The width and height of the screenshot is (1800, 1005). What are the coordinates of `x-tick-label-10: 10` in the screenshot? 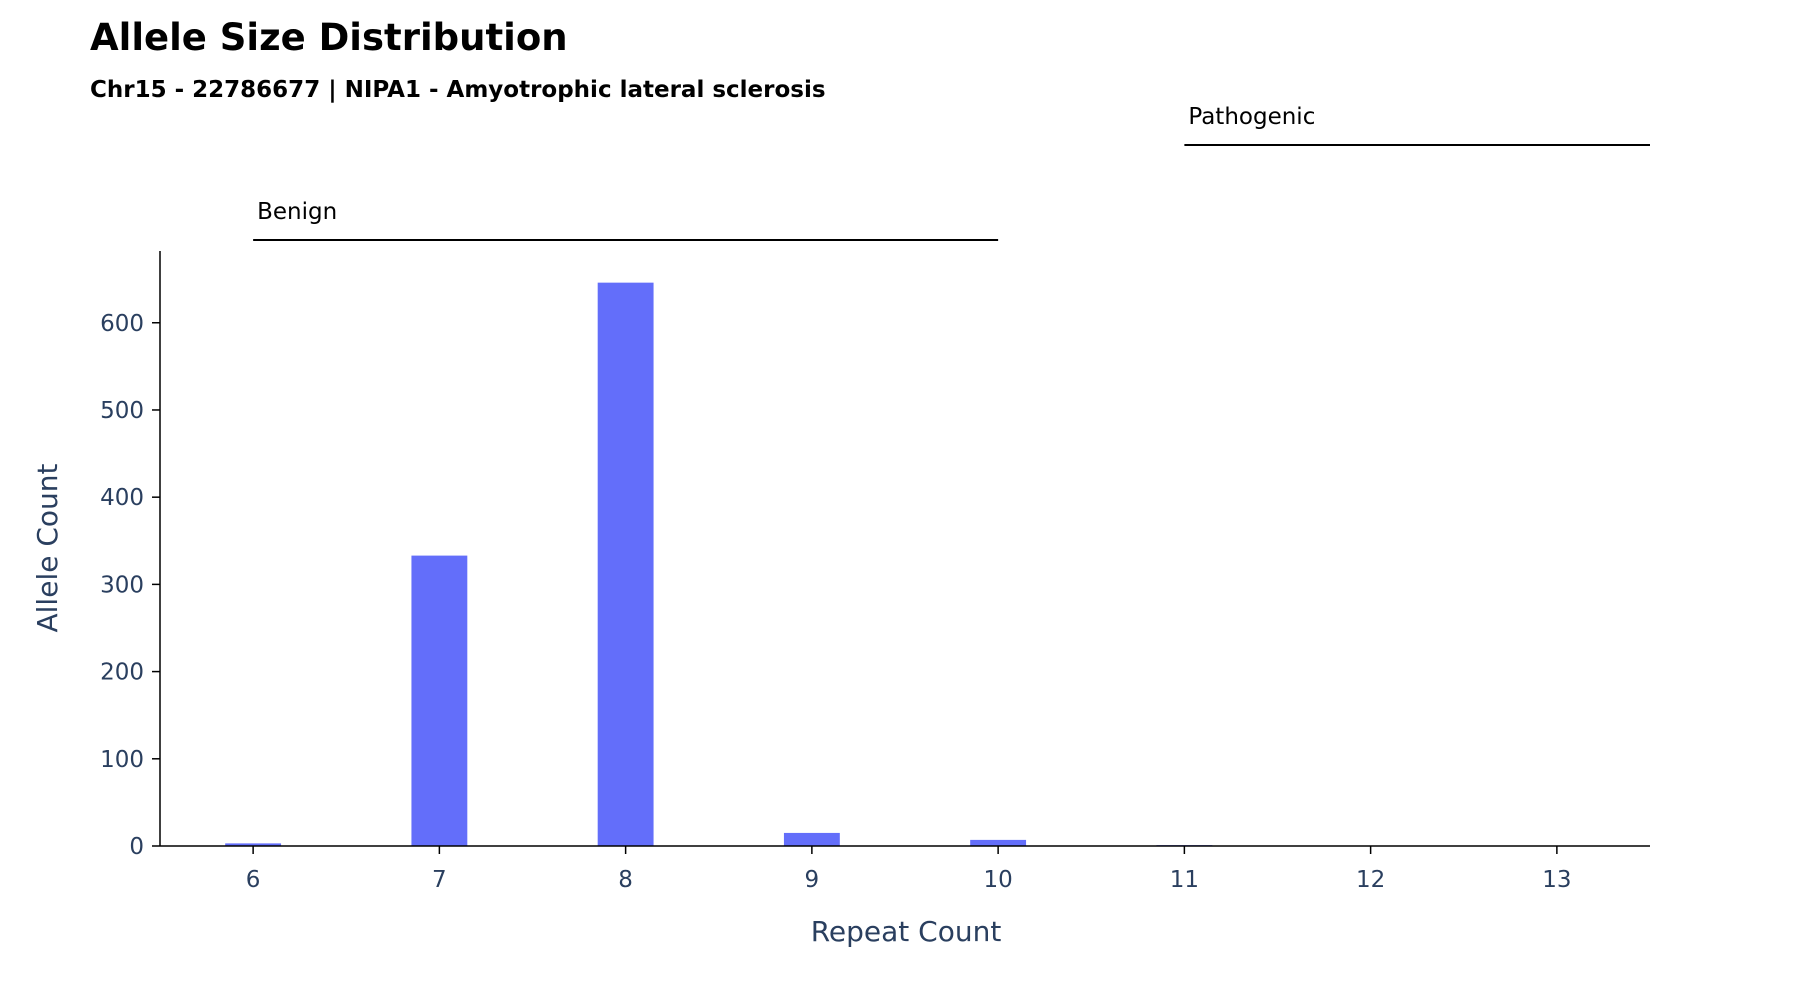 It's located at (997, 880).